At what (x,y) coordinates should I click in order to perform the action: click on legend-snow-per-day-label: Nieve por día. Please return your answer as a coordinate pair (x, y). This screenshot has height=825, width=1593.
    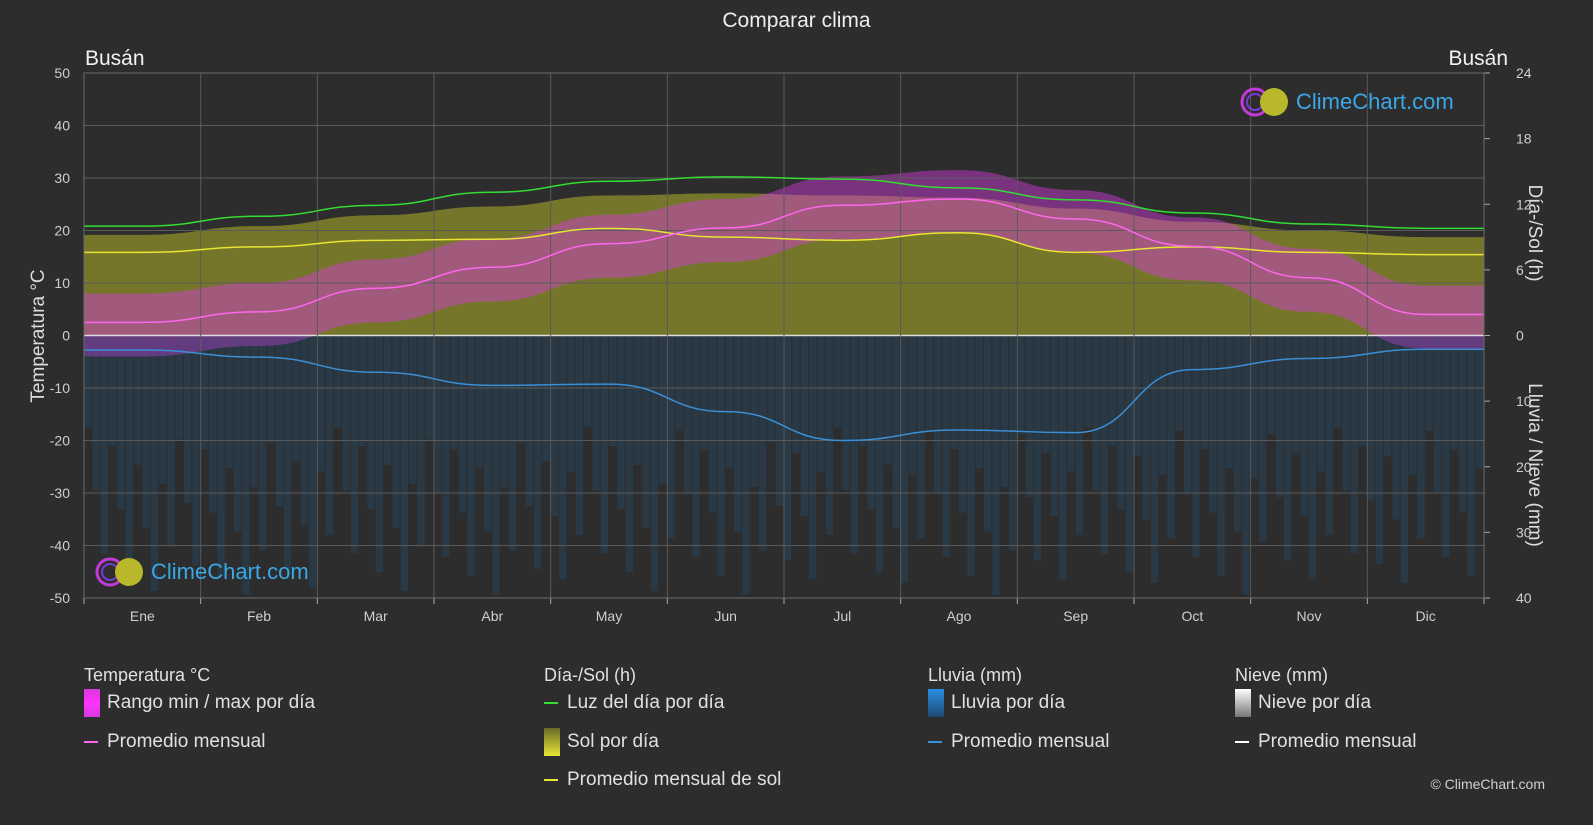
    Looking at the image, I should click on (1315, 702).